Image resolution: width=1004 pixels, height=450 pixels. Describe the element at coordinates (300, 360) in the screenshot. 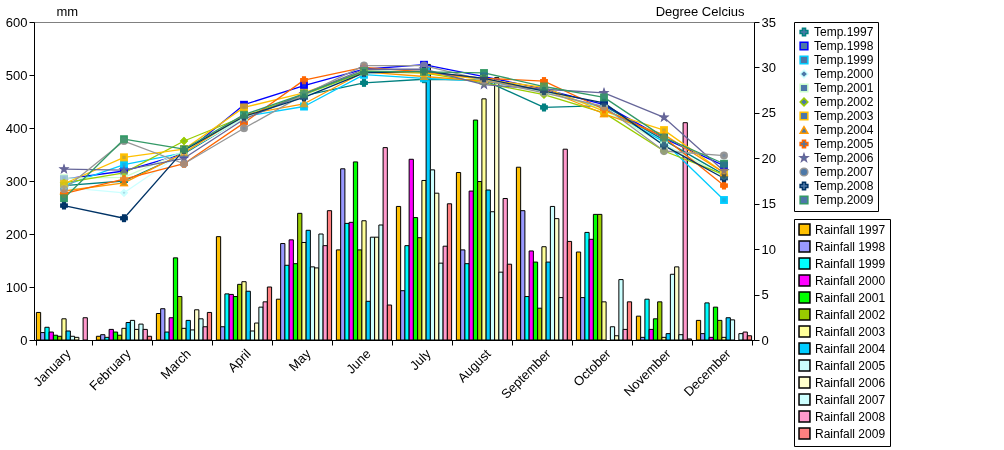

I see `x-tick-label: May` at that location.